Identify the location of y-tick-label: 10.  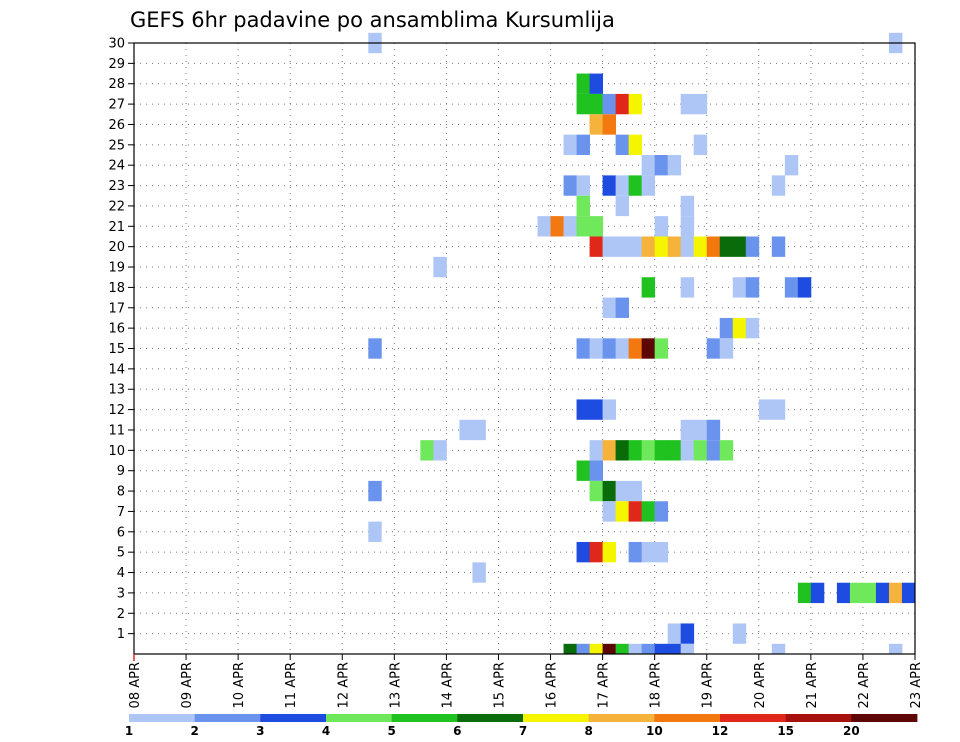
(116, 451).